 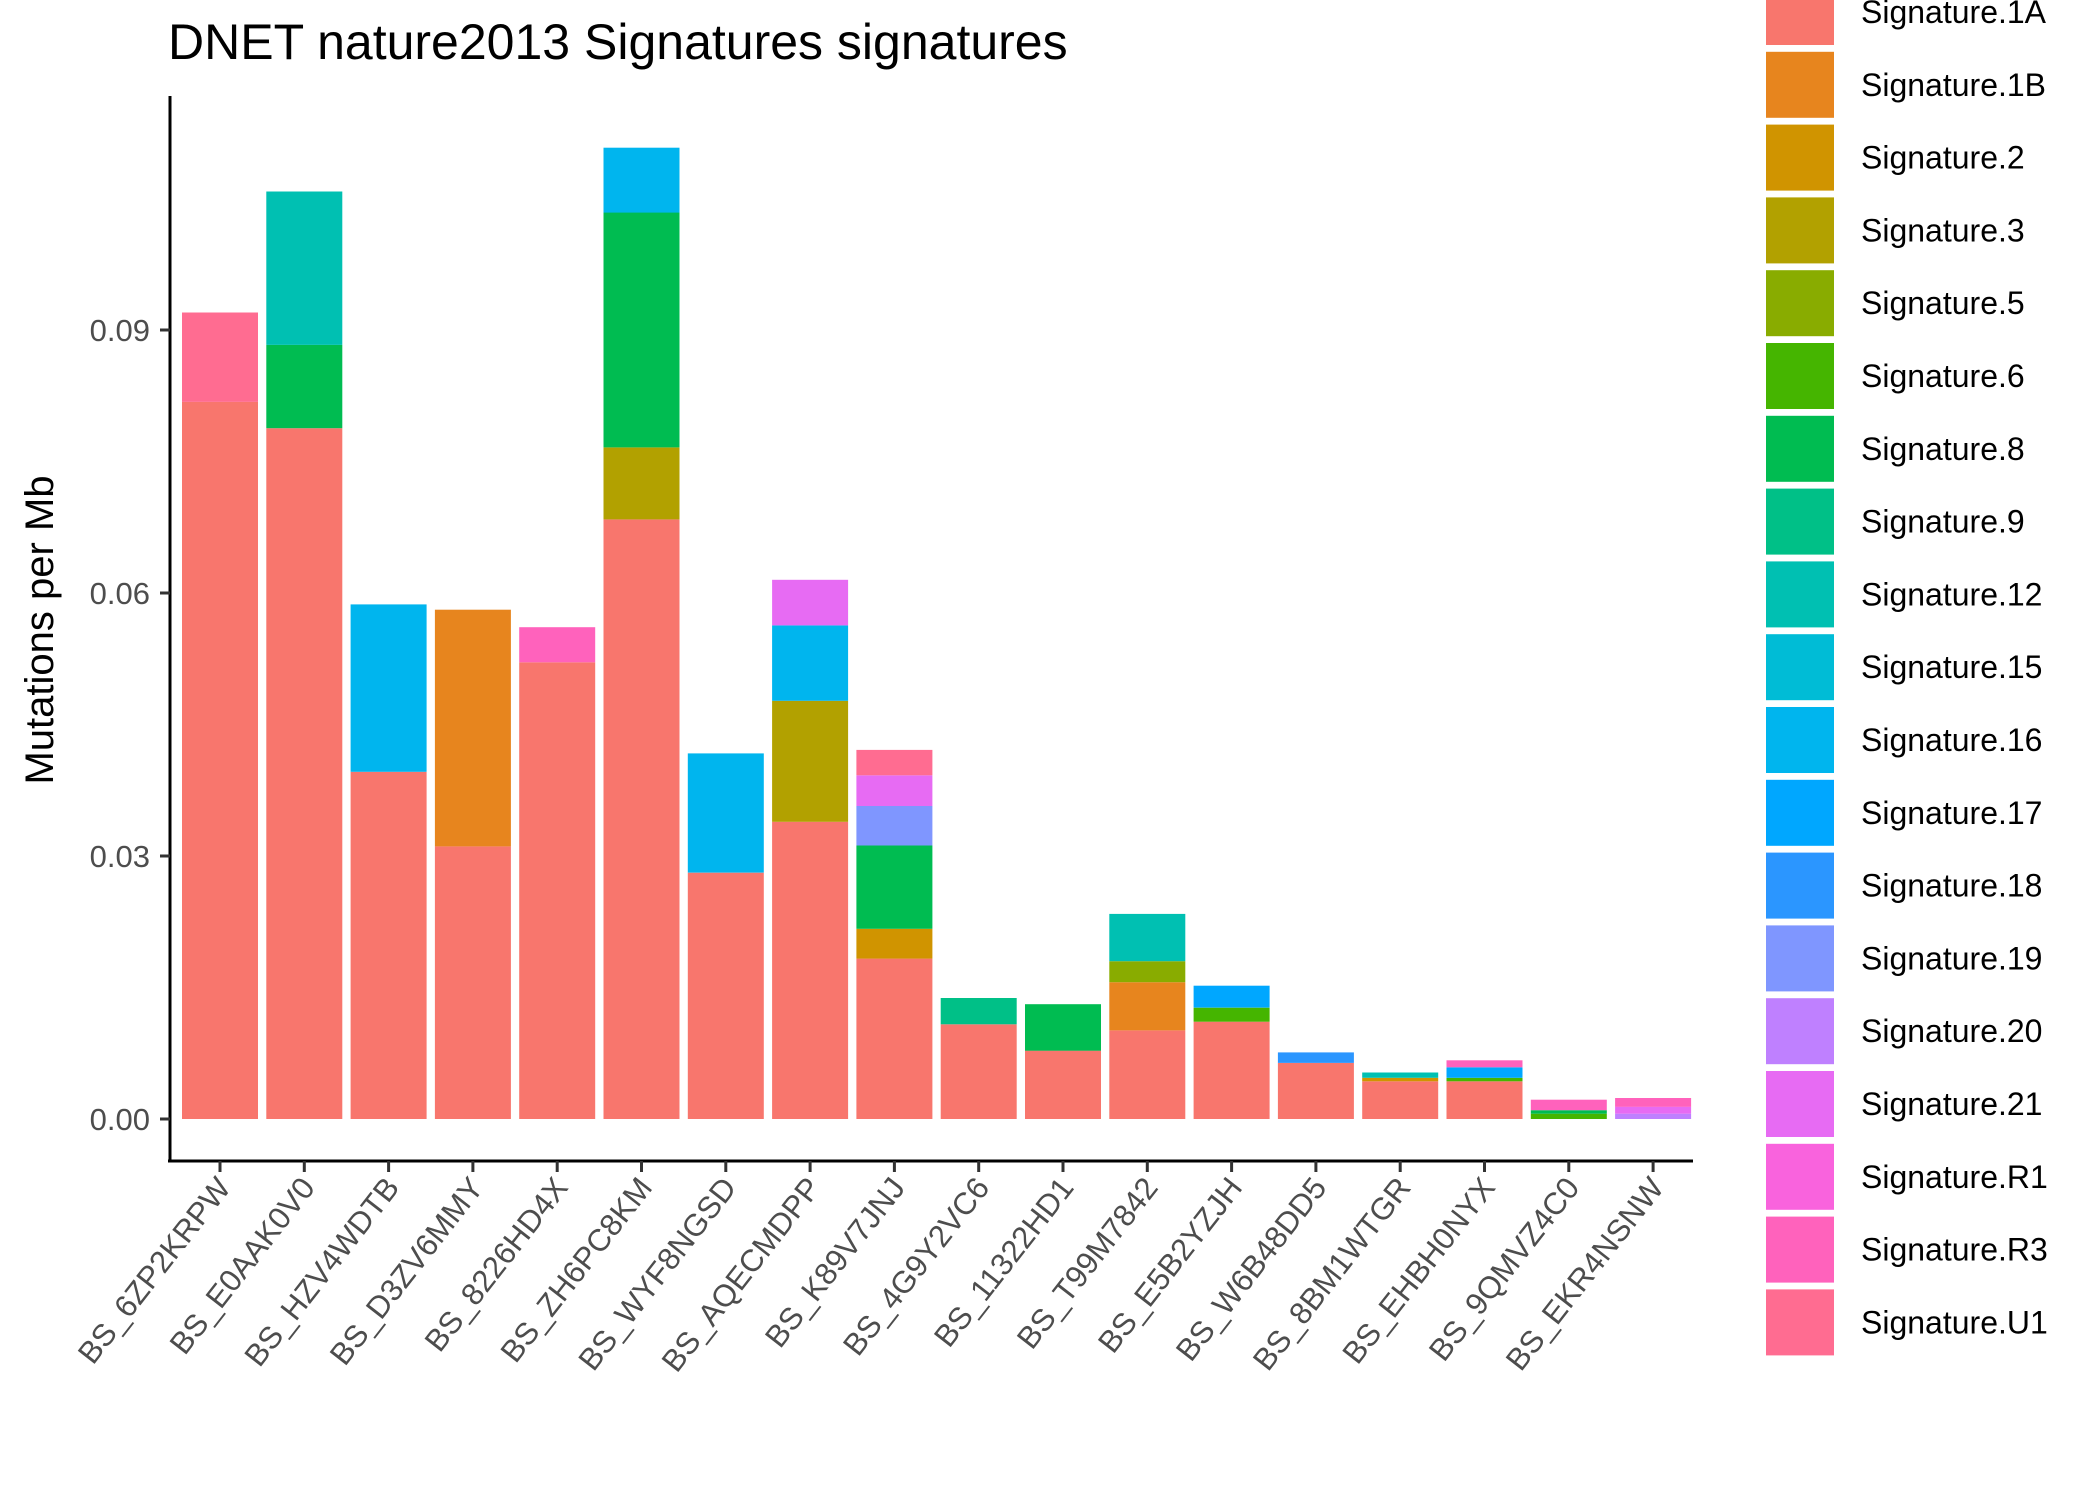 I want to click on legend-label: Signature.15, so click(x=1951, y=667).